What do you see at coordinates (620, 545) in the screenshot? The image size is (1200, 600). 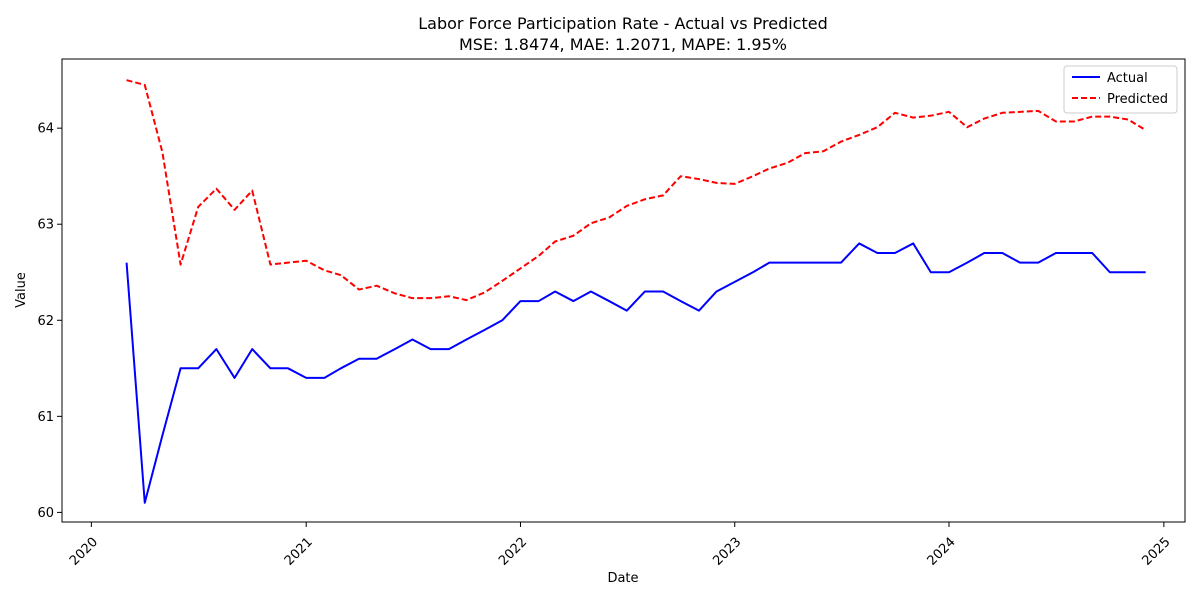 I see `x-axis: 2020 2021 2022 2023 2024 2025` at bounding box center [620, 545].